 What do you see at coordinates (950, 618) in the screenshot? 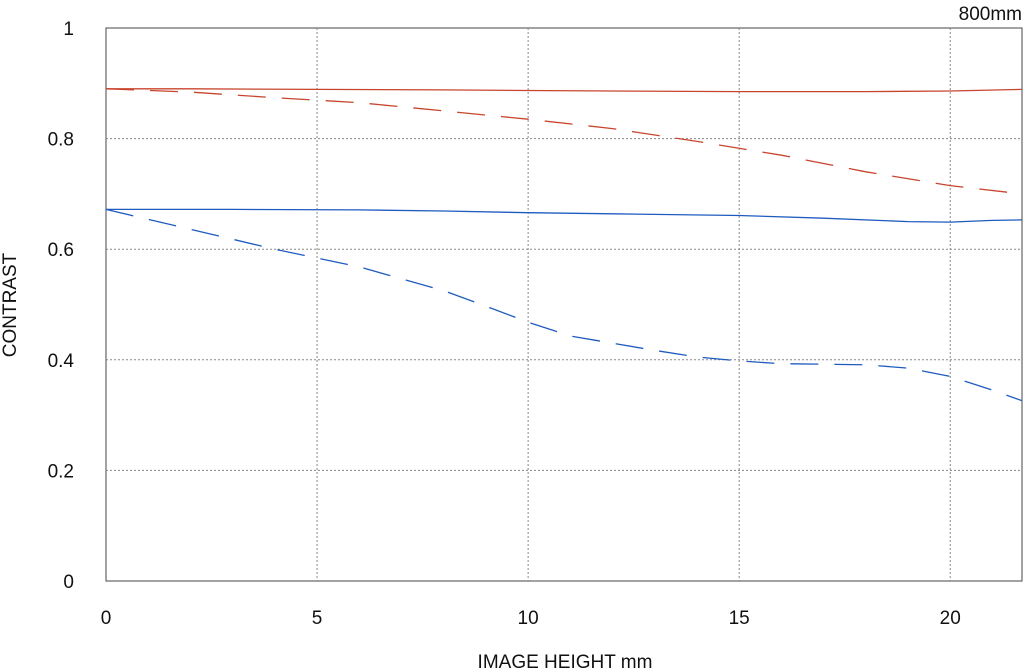
I see `x-tick-label: 20` at bounding box center [950, 618].